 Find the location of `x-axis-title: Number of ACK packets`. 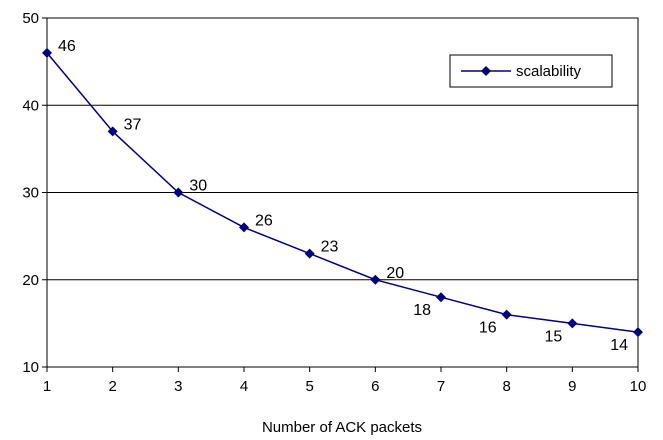

x-axis-title: Number of ACK packets is located at coordinates (342, 427).